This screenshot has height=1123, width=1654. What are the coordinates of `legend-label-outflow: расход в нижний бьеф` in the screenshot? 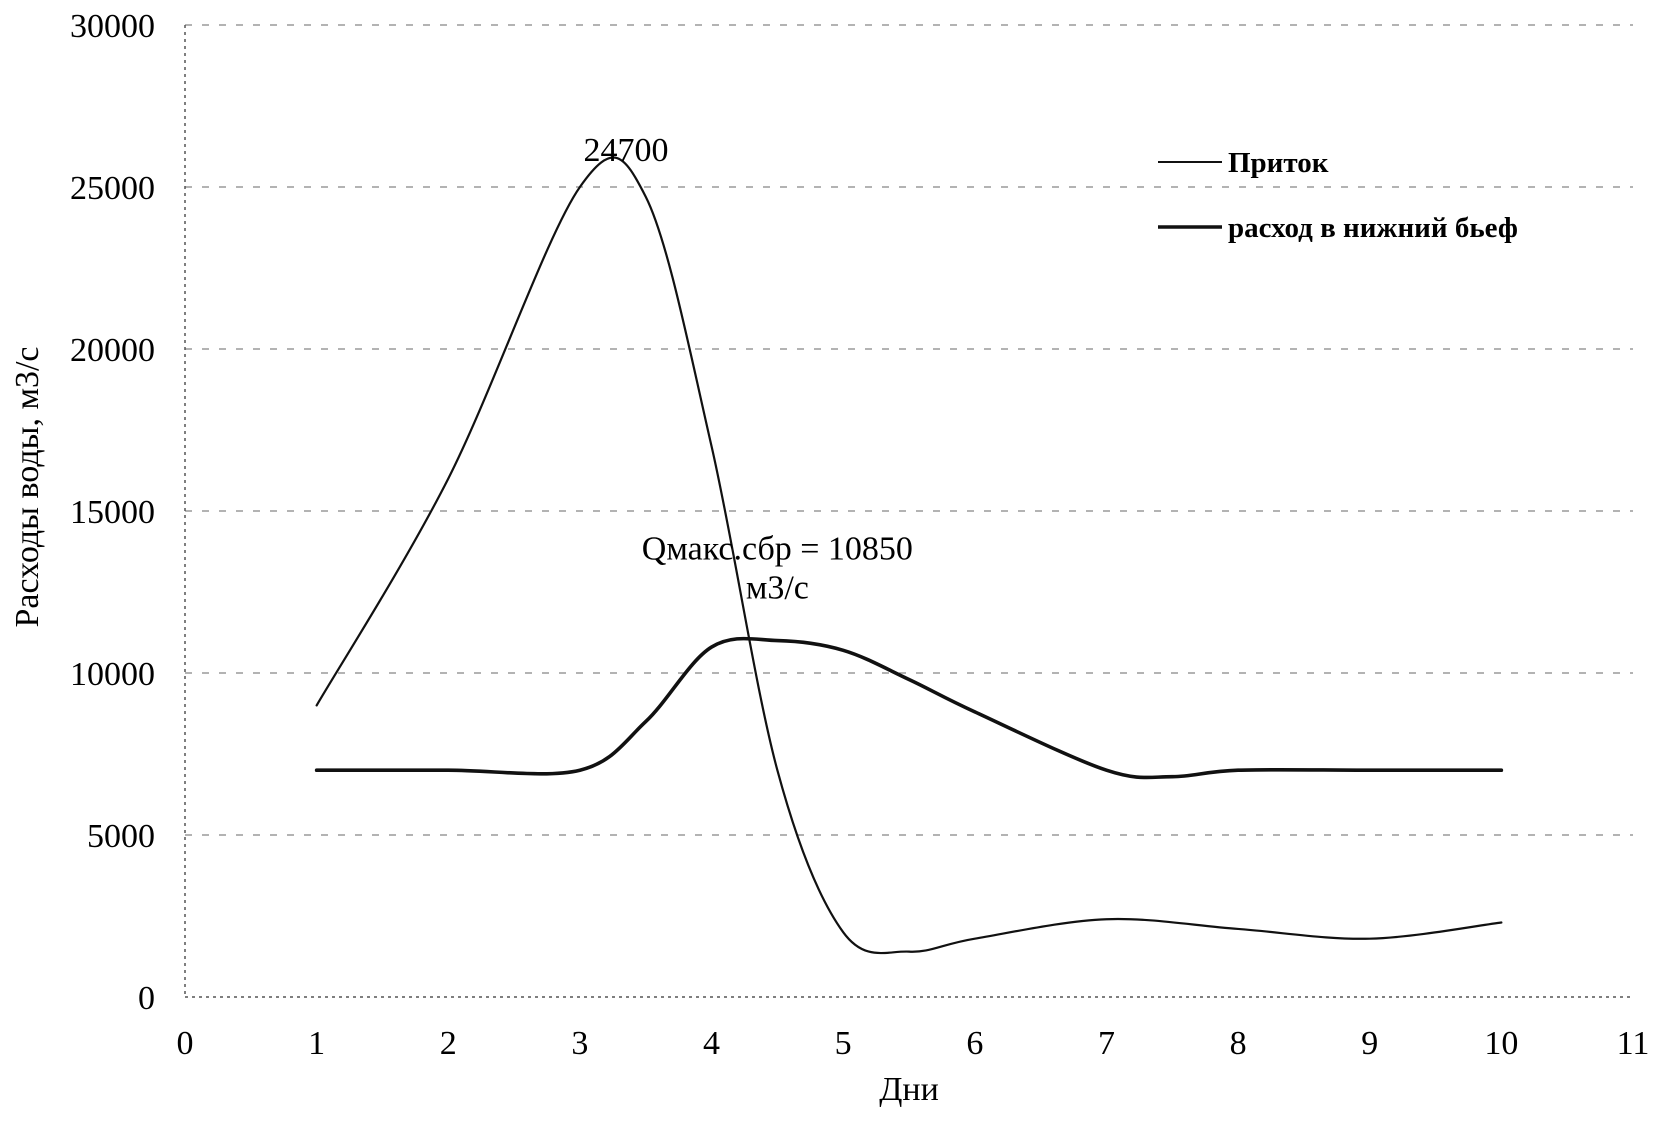 It's located at (1373, 228).